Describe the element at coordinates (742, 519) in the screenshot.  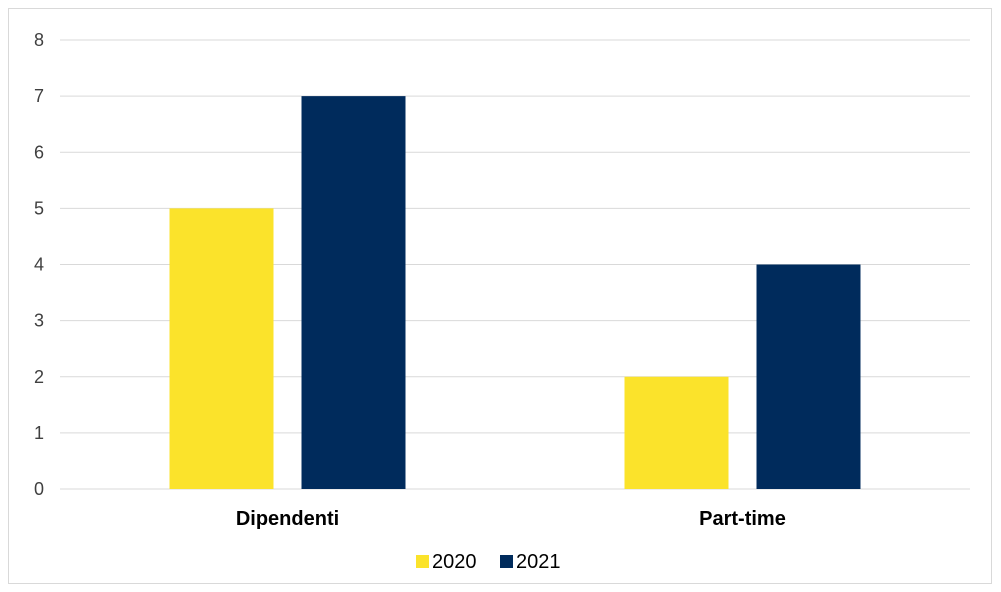
I see `x-category-label: Part-time` at that location.